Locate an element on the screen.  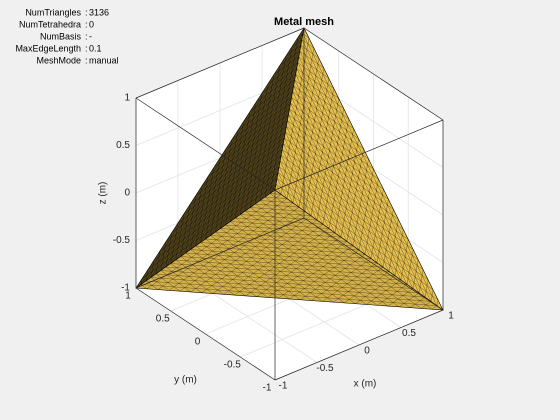
z-tick-label: -1 is located at coordinates (125, 288).